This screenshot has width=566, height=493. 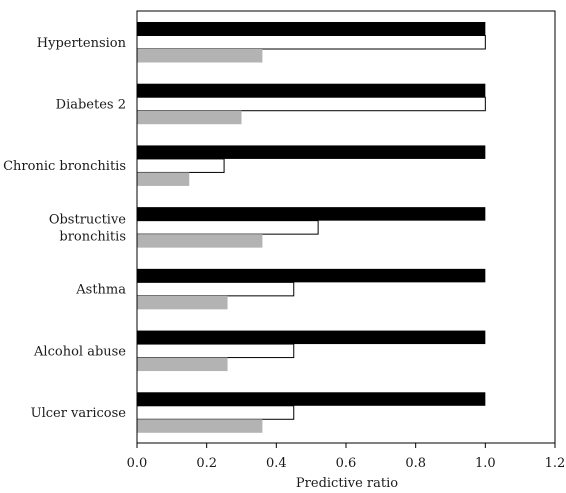 I want to click on bar-series-1-obstructive-bronchitis, so click(x=311, y=214).